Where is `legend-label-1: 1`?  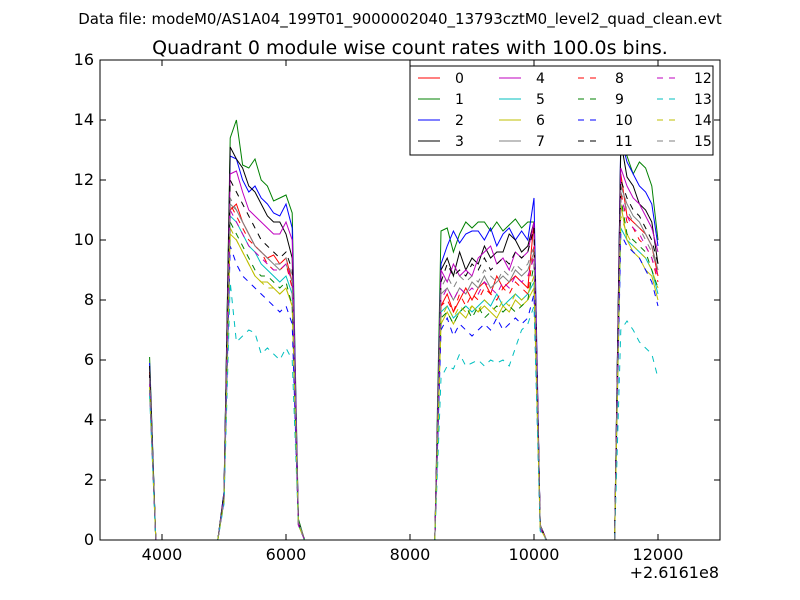
legend-label-1: 1 is located at coordinates (459, 100).